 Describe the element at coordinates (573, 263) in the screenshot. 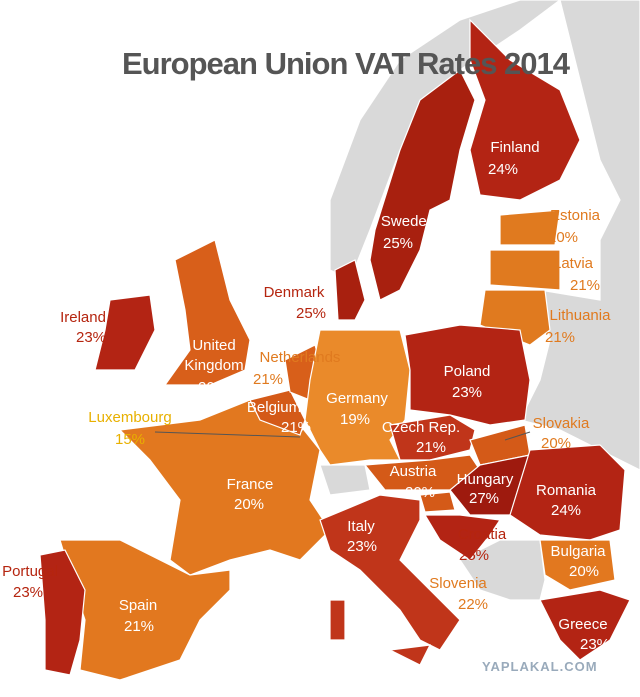

I see `country-name: Latvia` at that location.